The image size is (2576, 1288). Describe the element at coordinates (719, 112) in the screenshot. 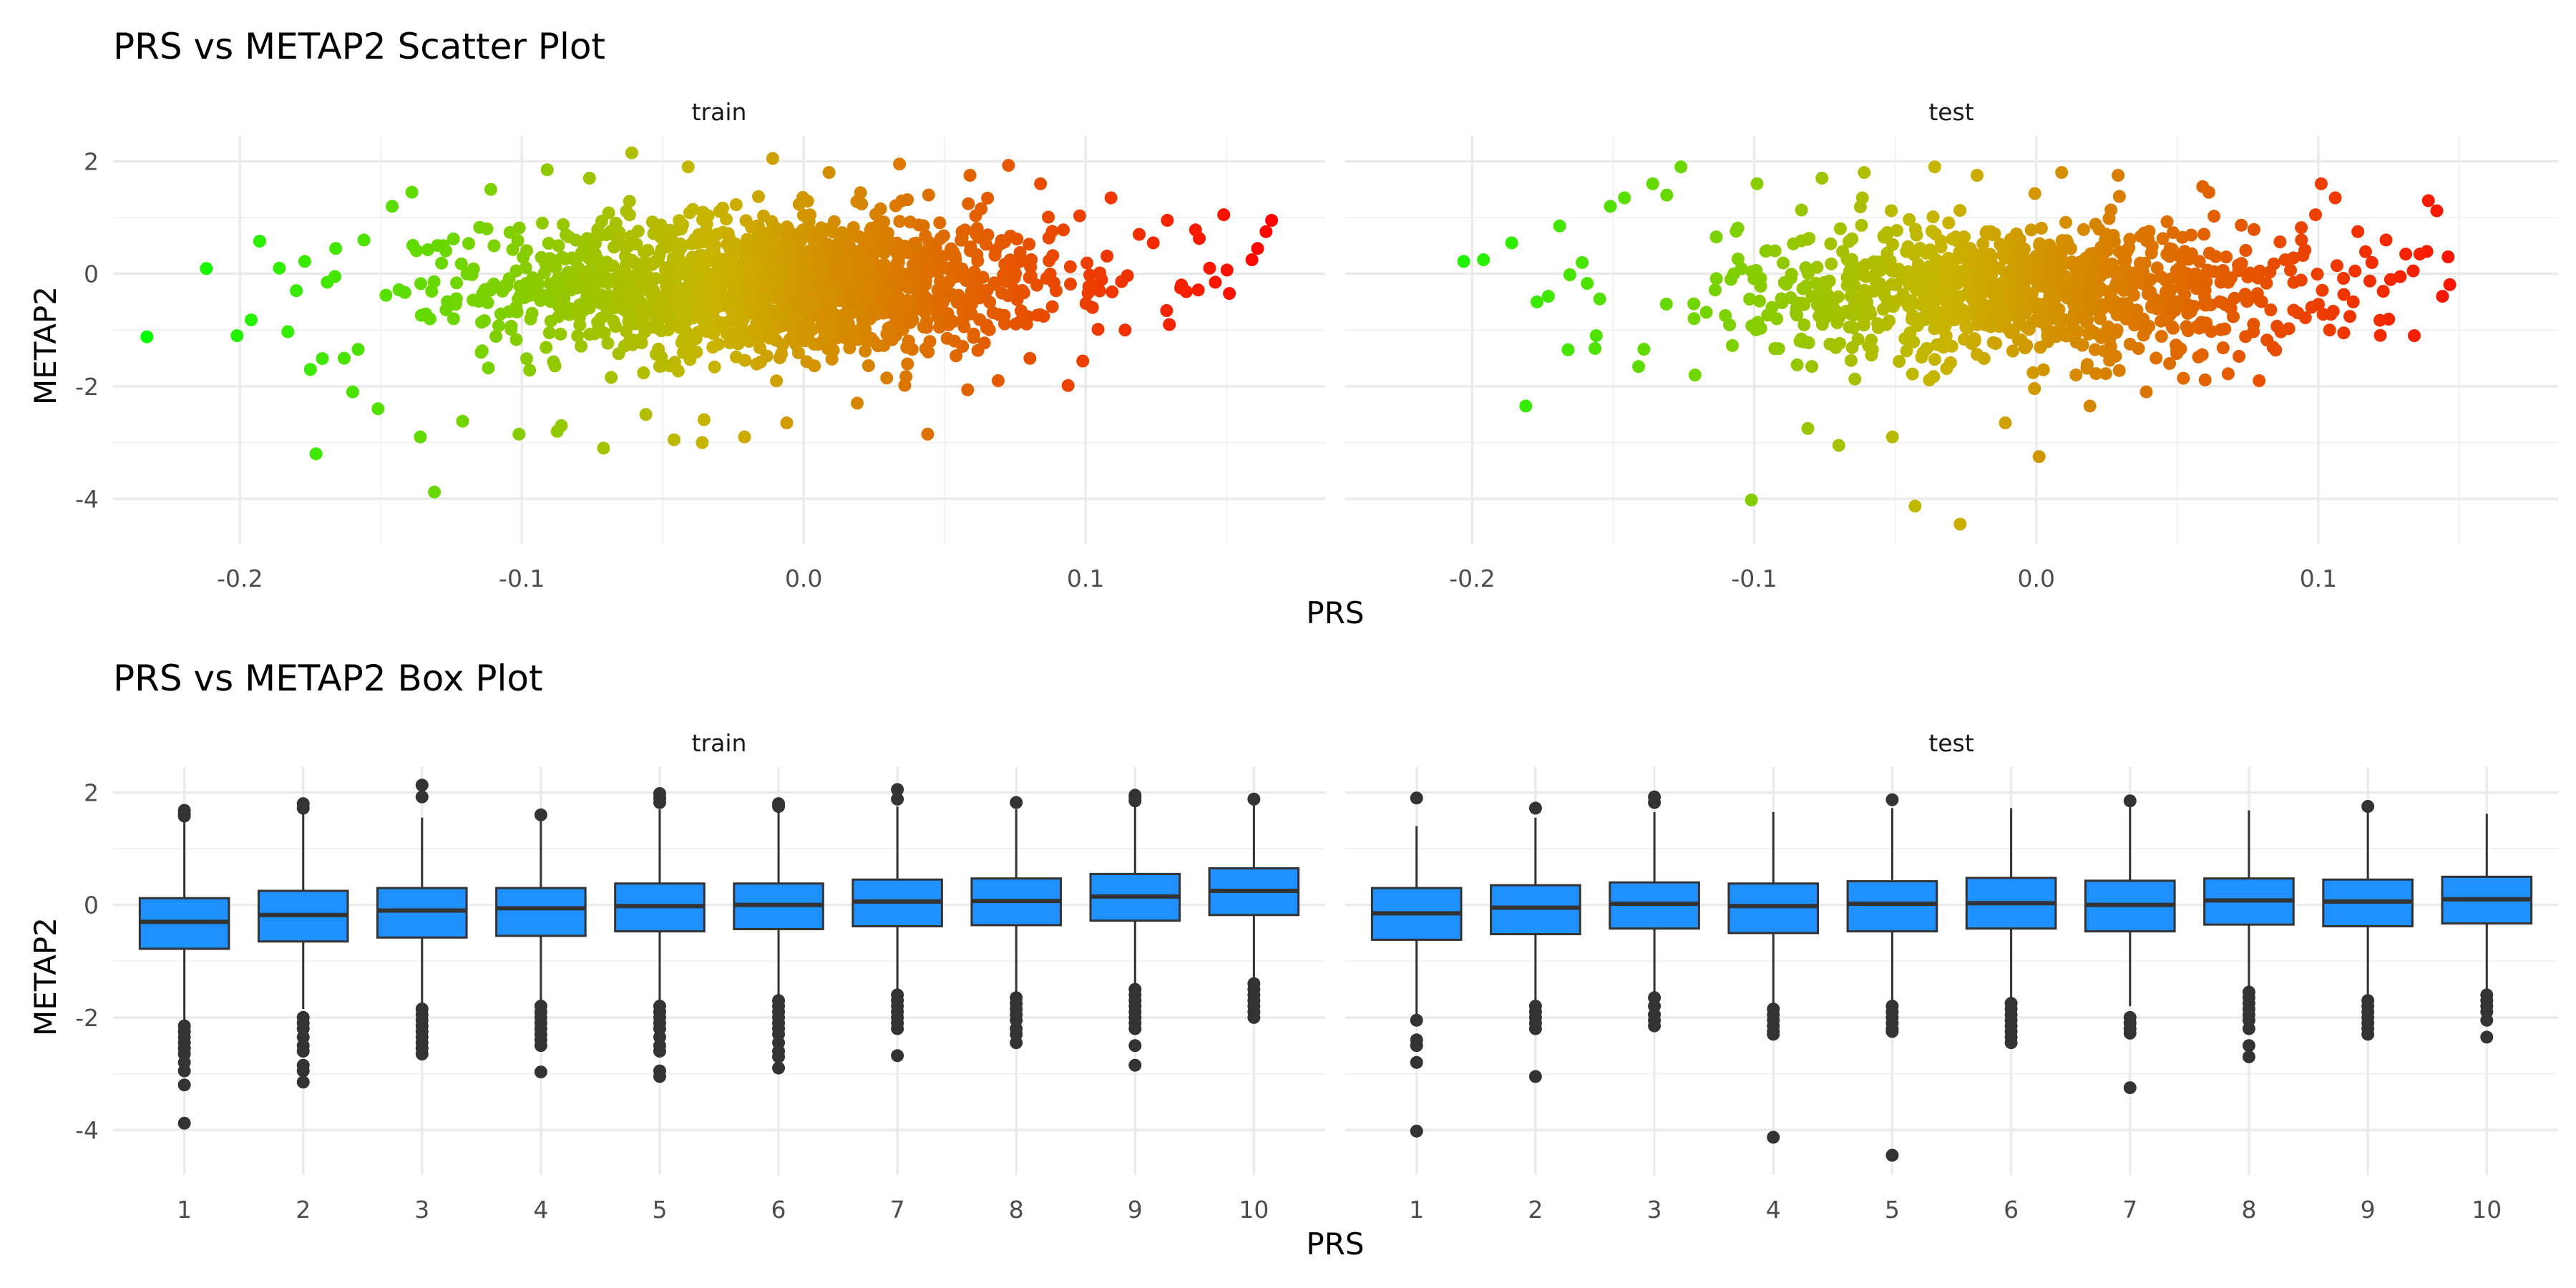

I see `scatter-strip-train: train` at that location.